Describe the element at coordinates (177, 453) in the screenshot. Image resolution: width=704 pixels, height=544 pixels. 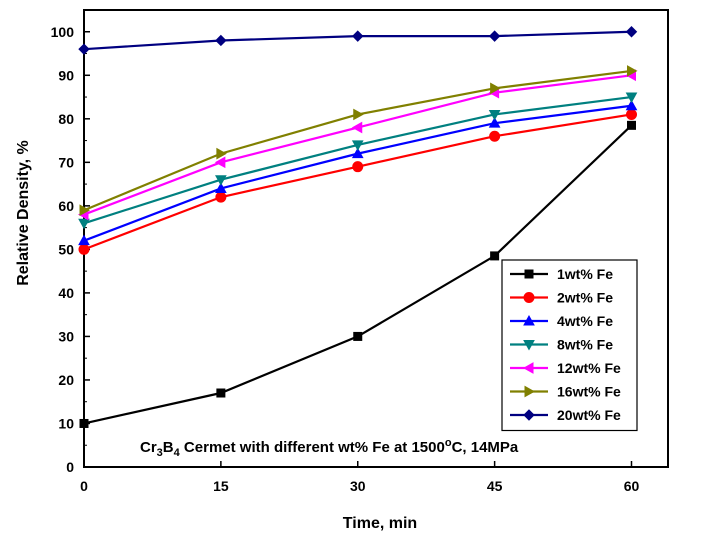
I see `annotation-subscript: 4` at that location.